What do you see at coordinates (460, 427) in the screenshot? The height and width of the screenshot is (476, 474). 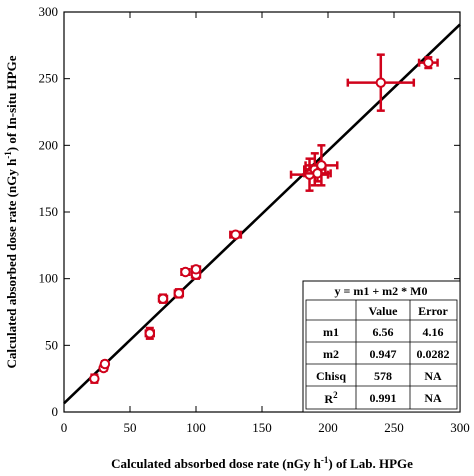 I see `x-tick-label: 300` at bounding box center [460, 427].